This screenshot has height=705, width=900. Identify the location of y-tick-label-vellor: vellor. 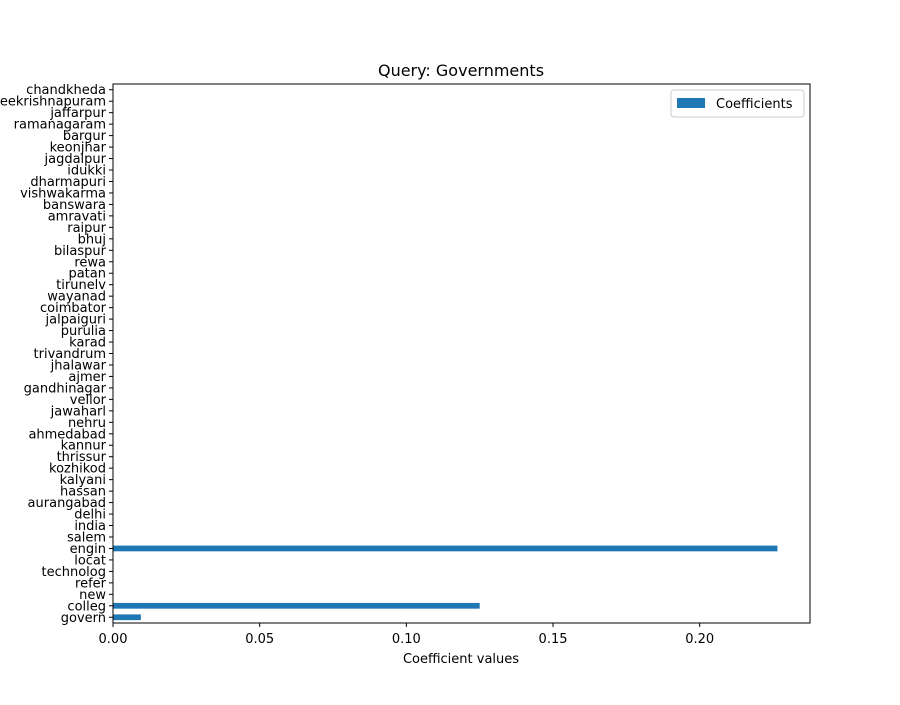
(88, 400).